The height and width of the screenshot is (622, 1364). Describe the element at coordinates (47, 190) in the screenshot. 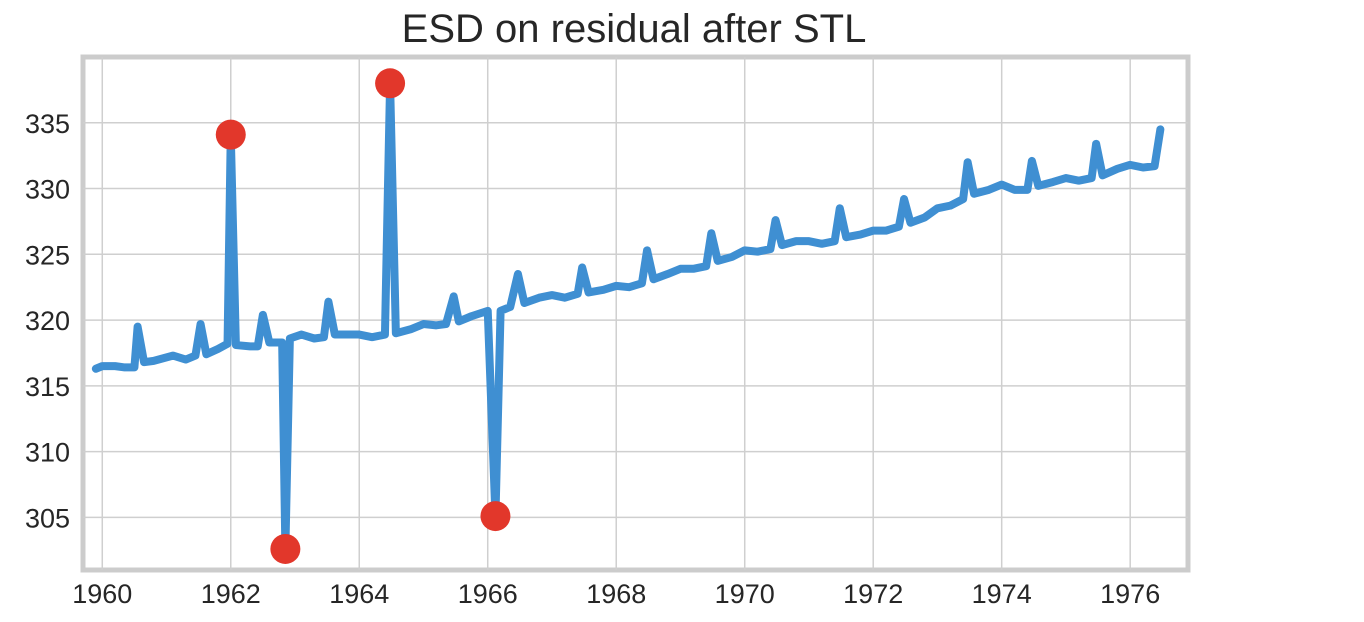

I see `y-tick-label: 330` at that location.